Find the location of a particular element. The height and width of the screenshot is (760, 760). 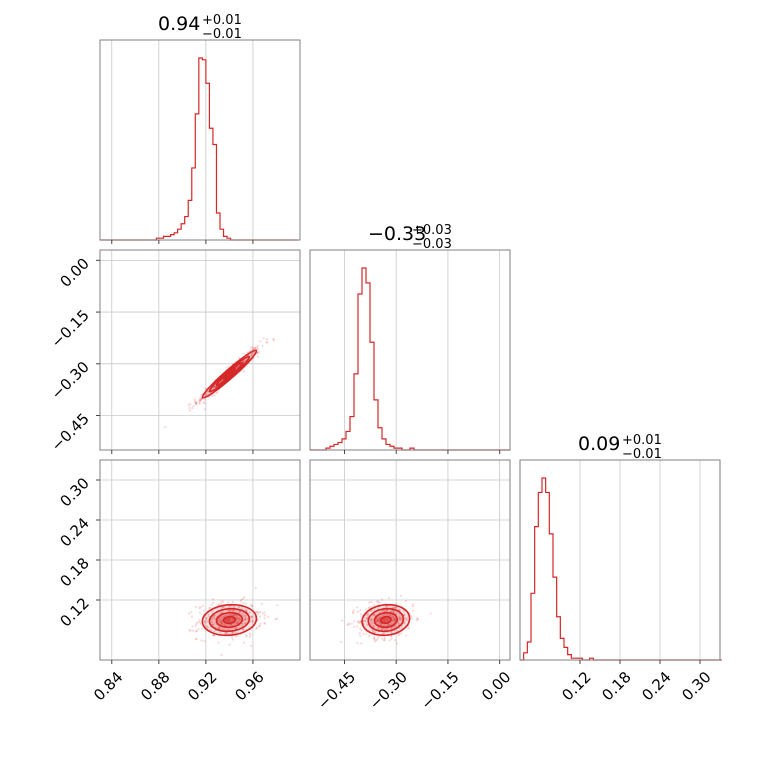

hist-1-step is located at coordinates (410, 359).